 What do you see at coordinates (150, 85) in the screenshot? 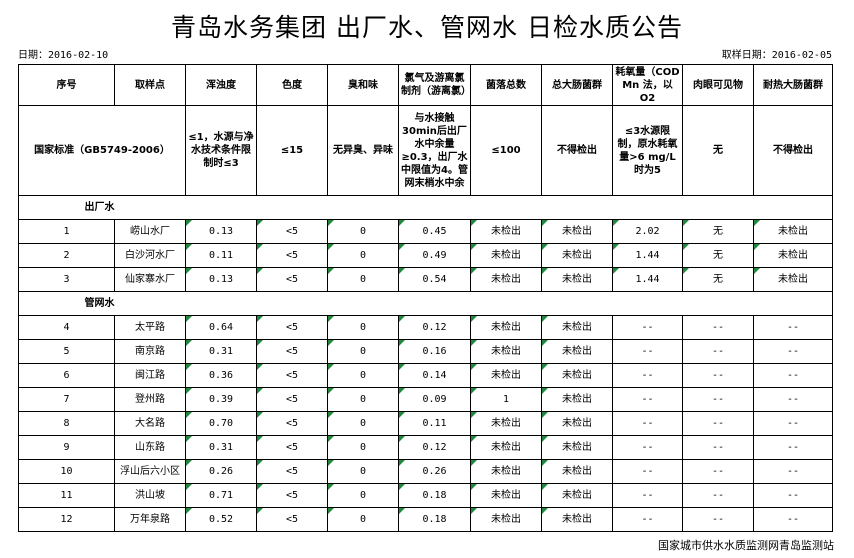
I see `column-header: 取样点` at bounding box center [150, 85].